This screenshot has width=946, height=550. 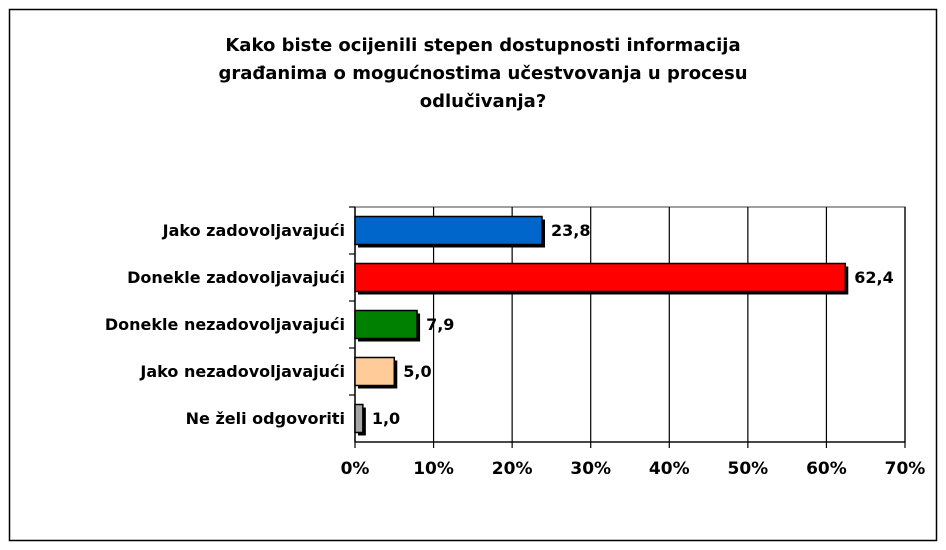 I want to click on value-label: 5,0, so click(x=417, y=371).